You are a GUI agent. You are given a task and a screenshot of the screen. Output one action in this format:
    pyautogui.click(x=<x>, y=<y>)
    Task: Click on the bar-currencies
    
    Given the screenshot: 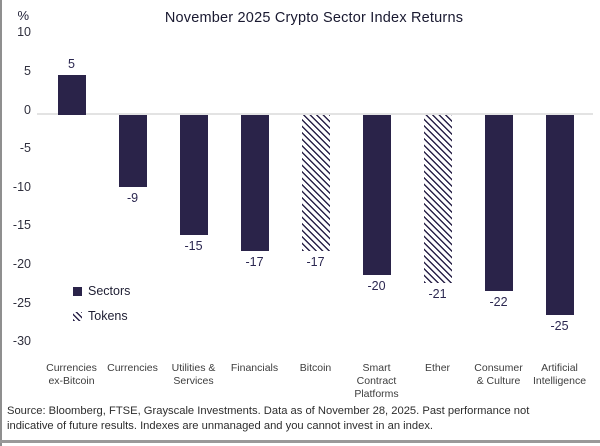 What is the action you would take?
    pyautogui.click(x=132, y=151)
    